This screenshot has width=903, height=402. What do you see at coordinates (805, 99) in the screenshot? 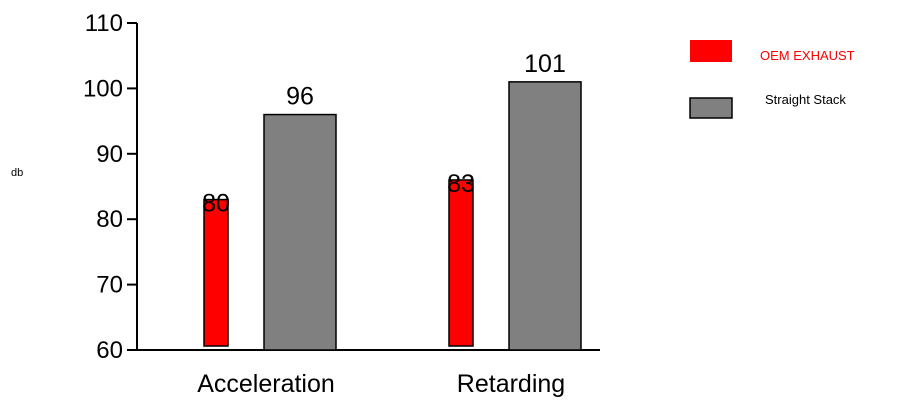
I see `legend-label: Straight Stack` at bounding box center [805, 99].